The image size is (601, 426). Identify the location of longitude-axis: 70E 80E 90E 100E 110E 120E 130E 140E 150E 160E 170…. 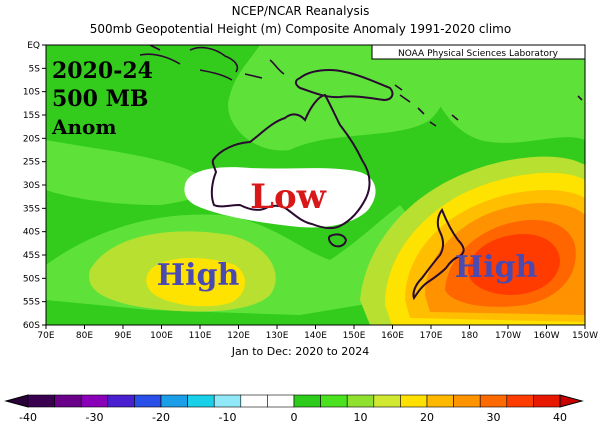
(317, 333).